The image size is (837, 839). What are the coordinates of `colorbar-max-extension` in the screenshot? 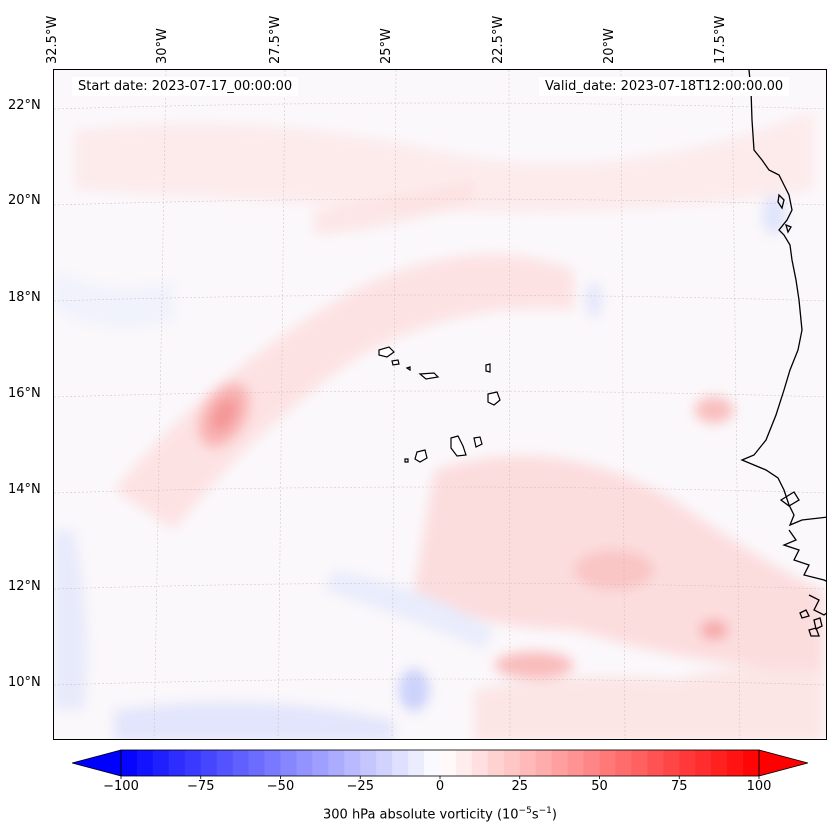 It's located at (783, 763).